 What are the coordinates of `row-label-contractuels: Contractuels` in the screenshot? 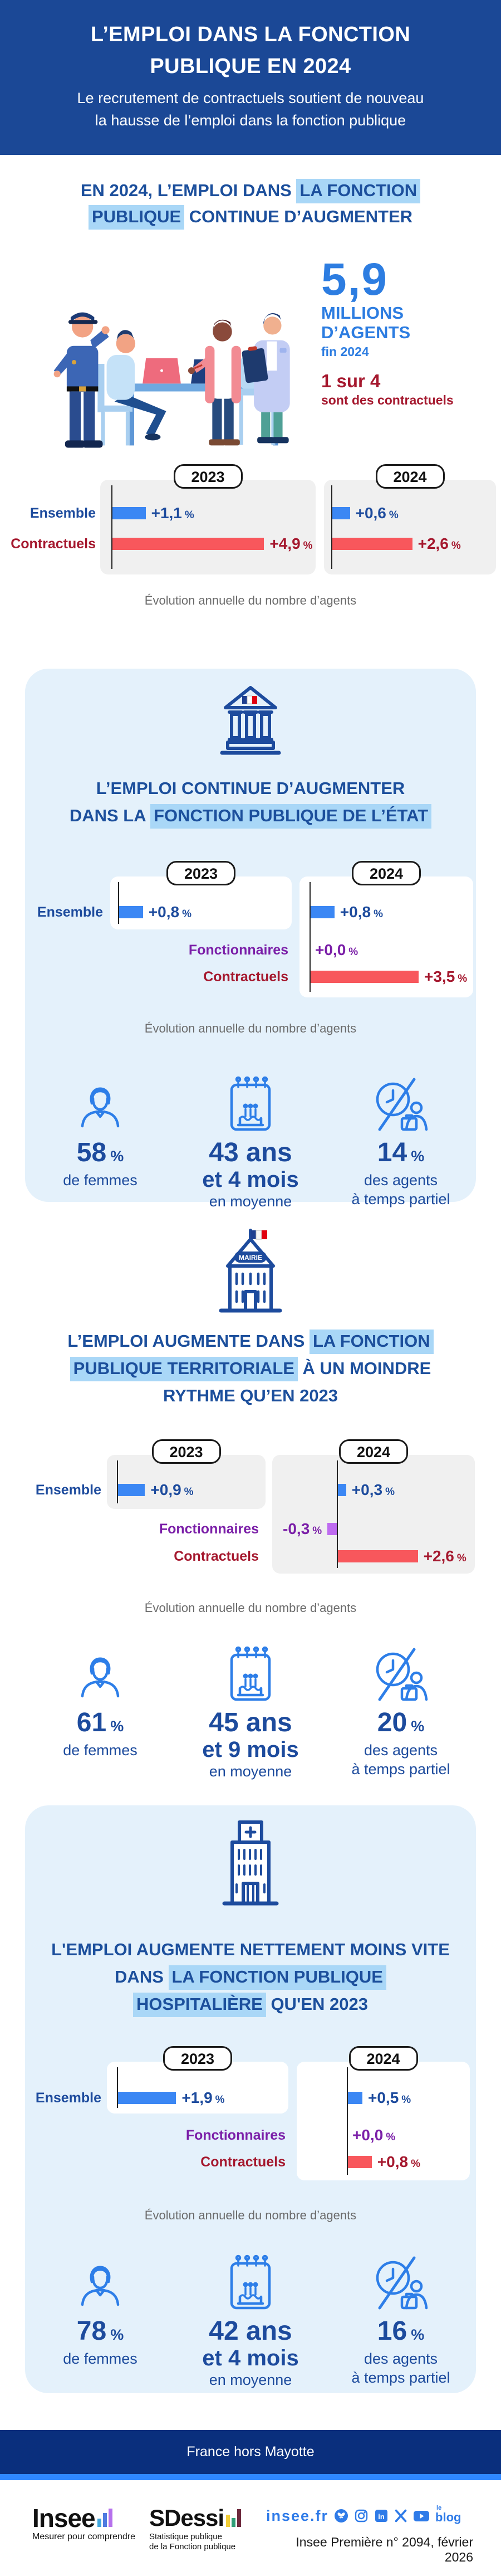 It's located at (53, 544).